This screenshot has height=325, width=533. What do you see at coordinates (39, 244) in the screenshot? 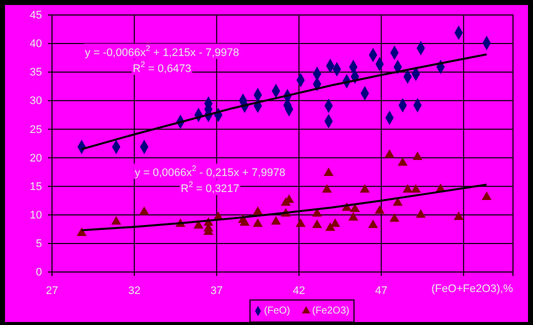
I see `y-tick-label: 5` at bounding box center [39, 244].